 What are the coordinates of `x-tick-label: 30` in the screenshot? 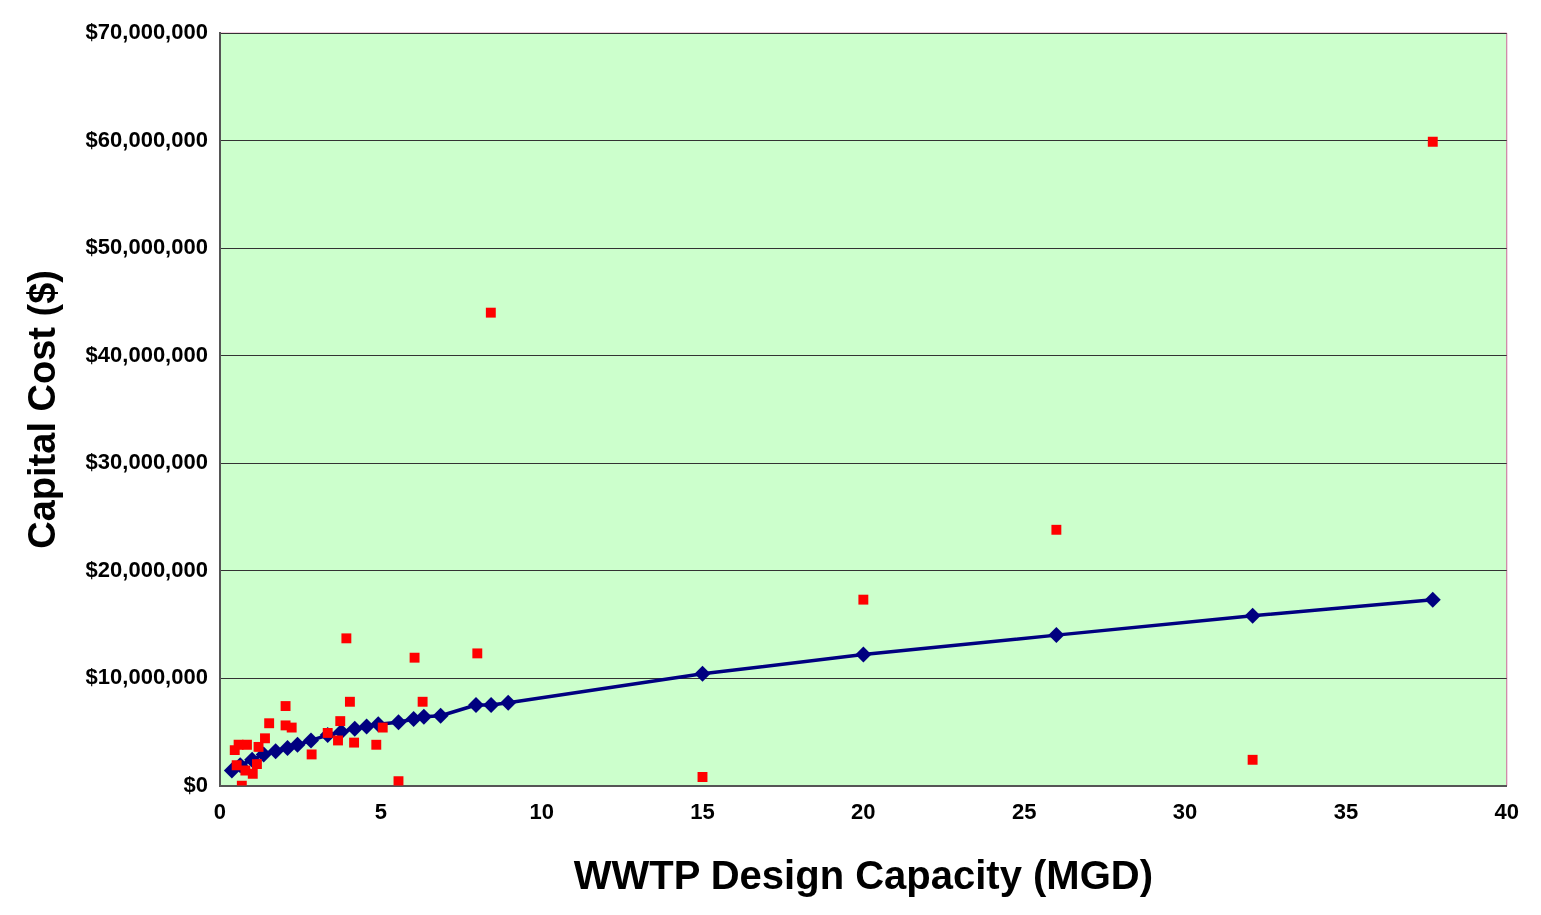 It's located at (1185, 811).